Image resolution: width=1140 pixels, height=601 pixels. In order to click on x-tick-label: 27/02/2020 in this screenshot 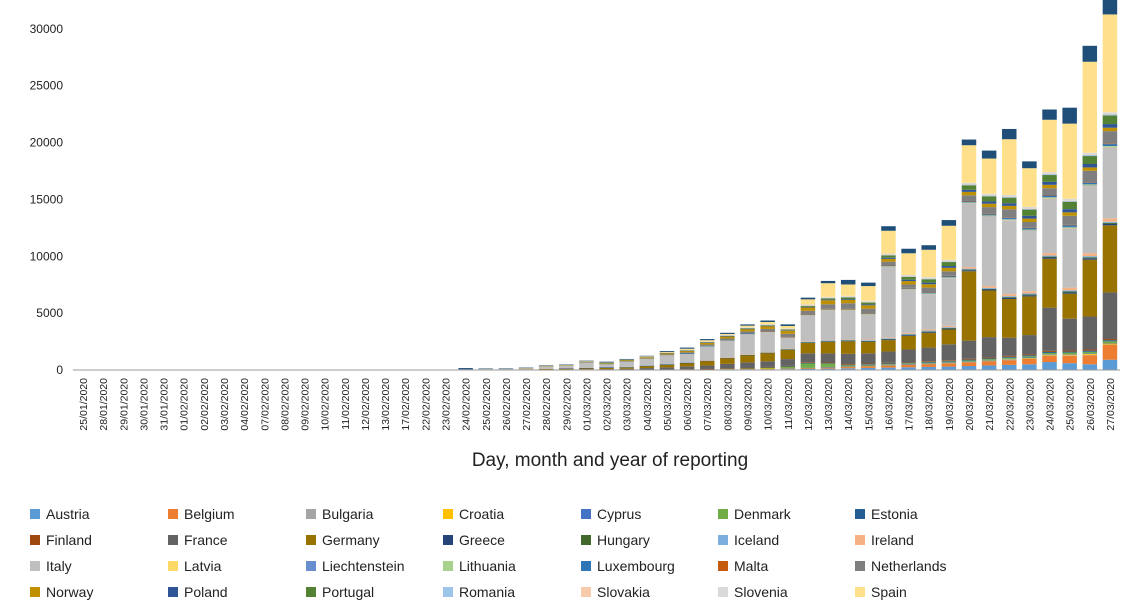, I will do `click(527, 404)`.